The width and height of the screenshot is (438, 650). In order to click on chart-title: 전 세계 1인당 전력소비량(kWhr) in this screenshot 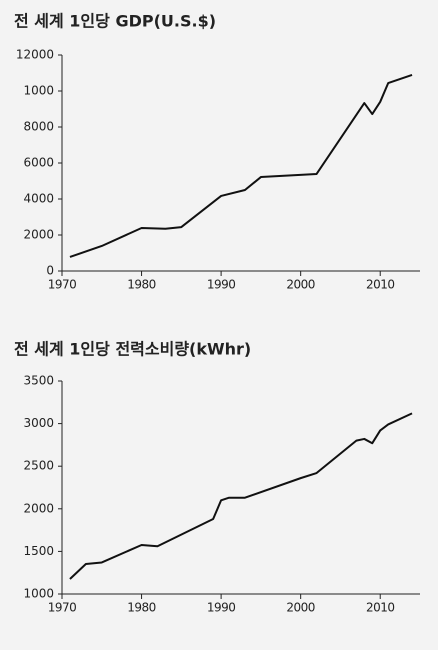, I will do `click(132, 349)`.